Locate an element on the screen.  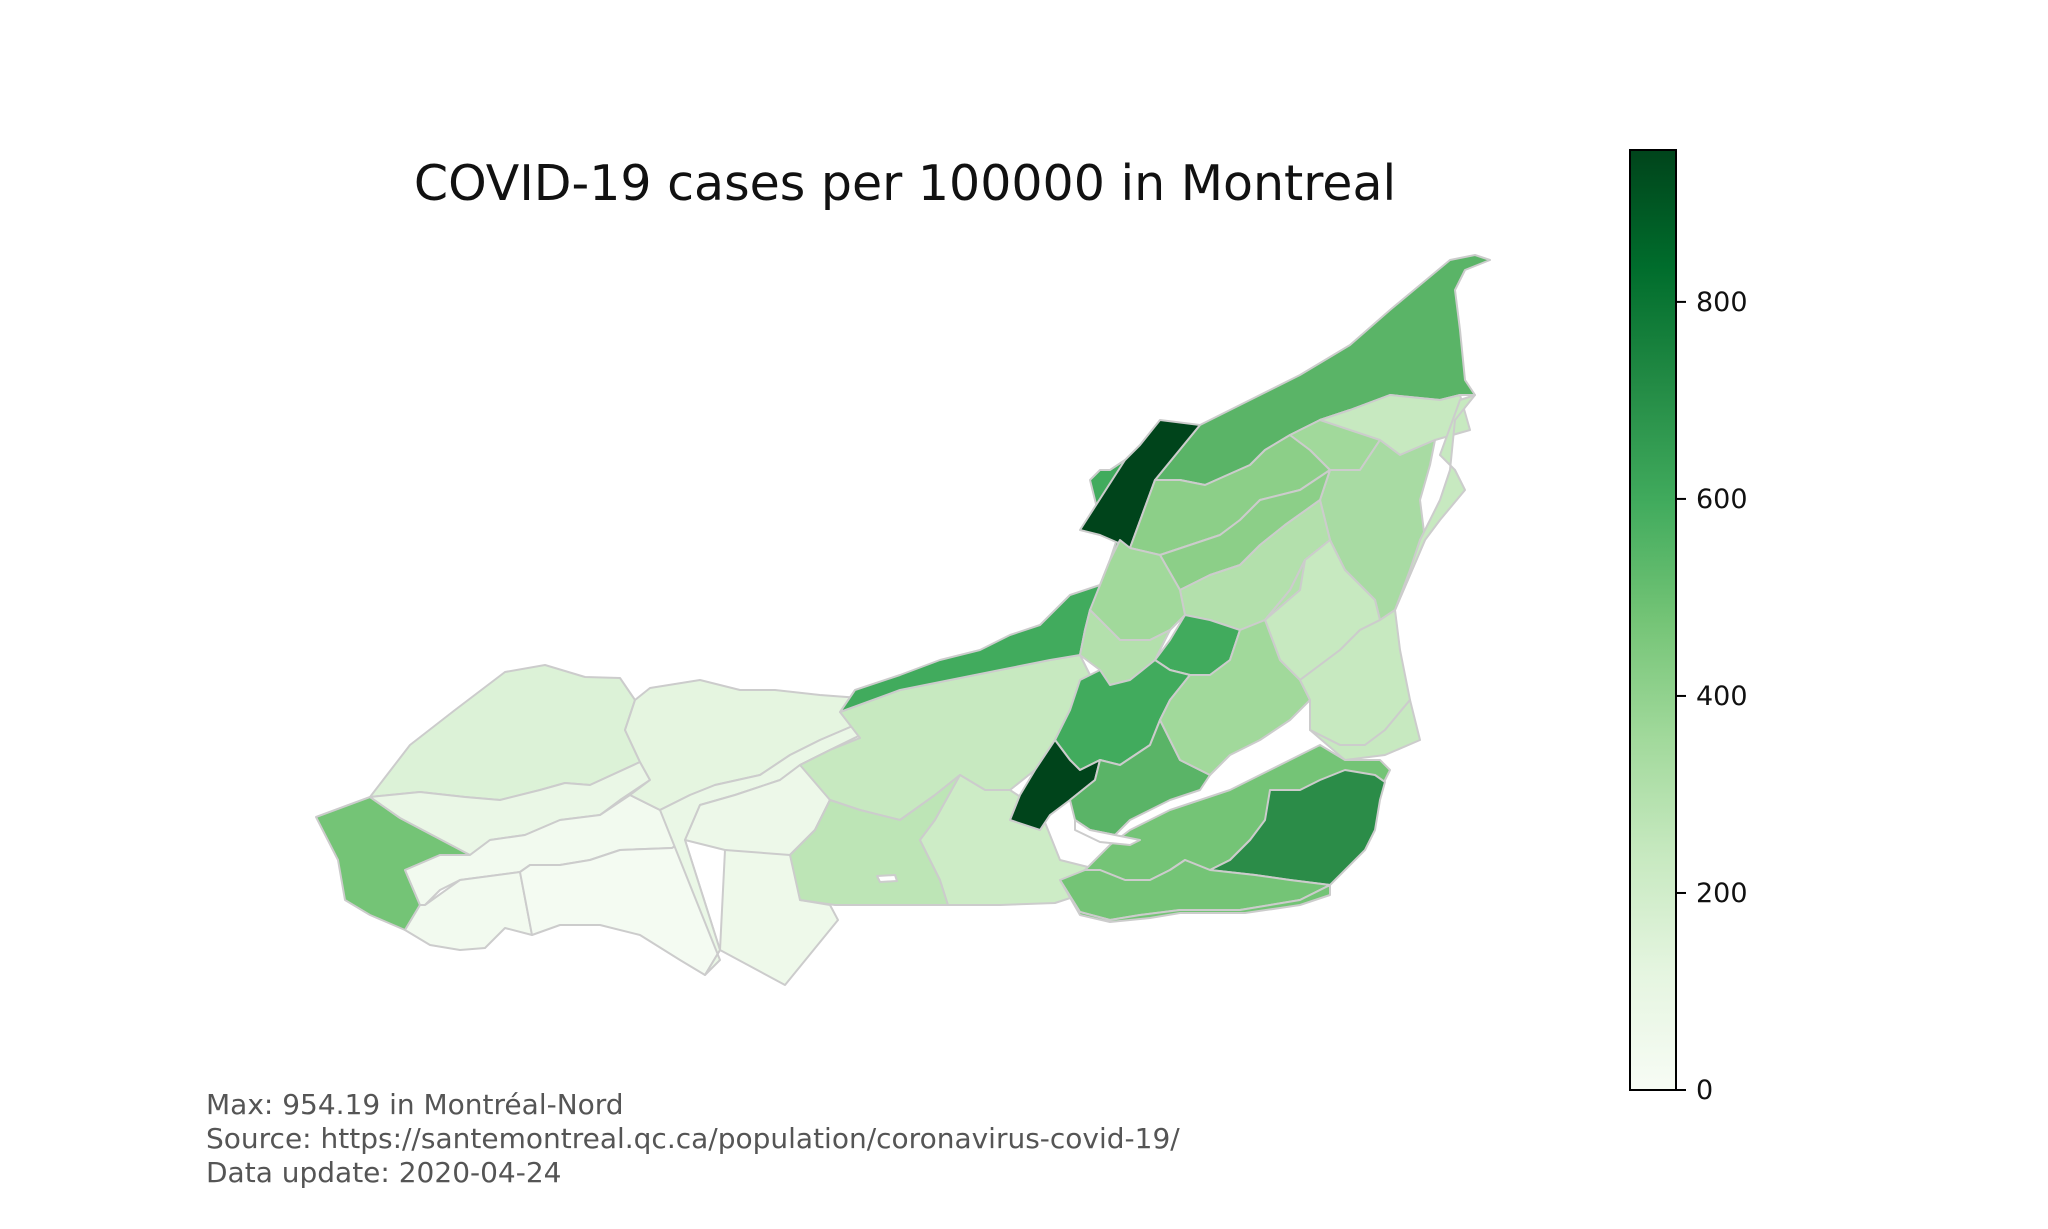
colorbar is located at coordinates (1653, 620).